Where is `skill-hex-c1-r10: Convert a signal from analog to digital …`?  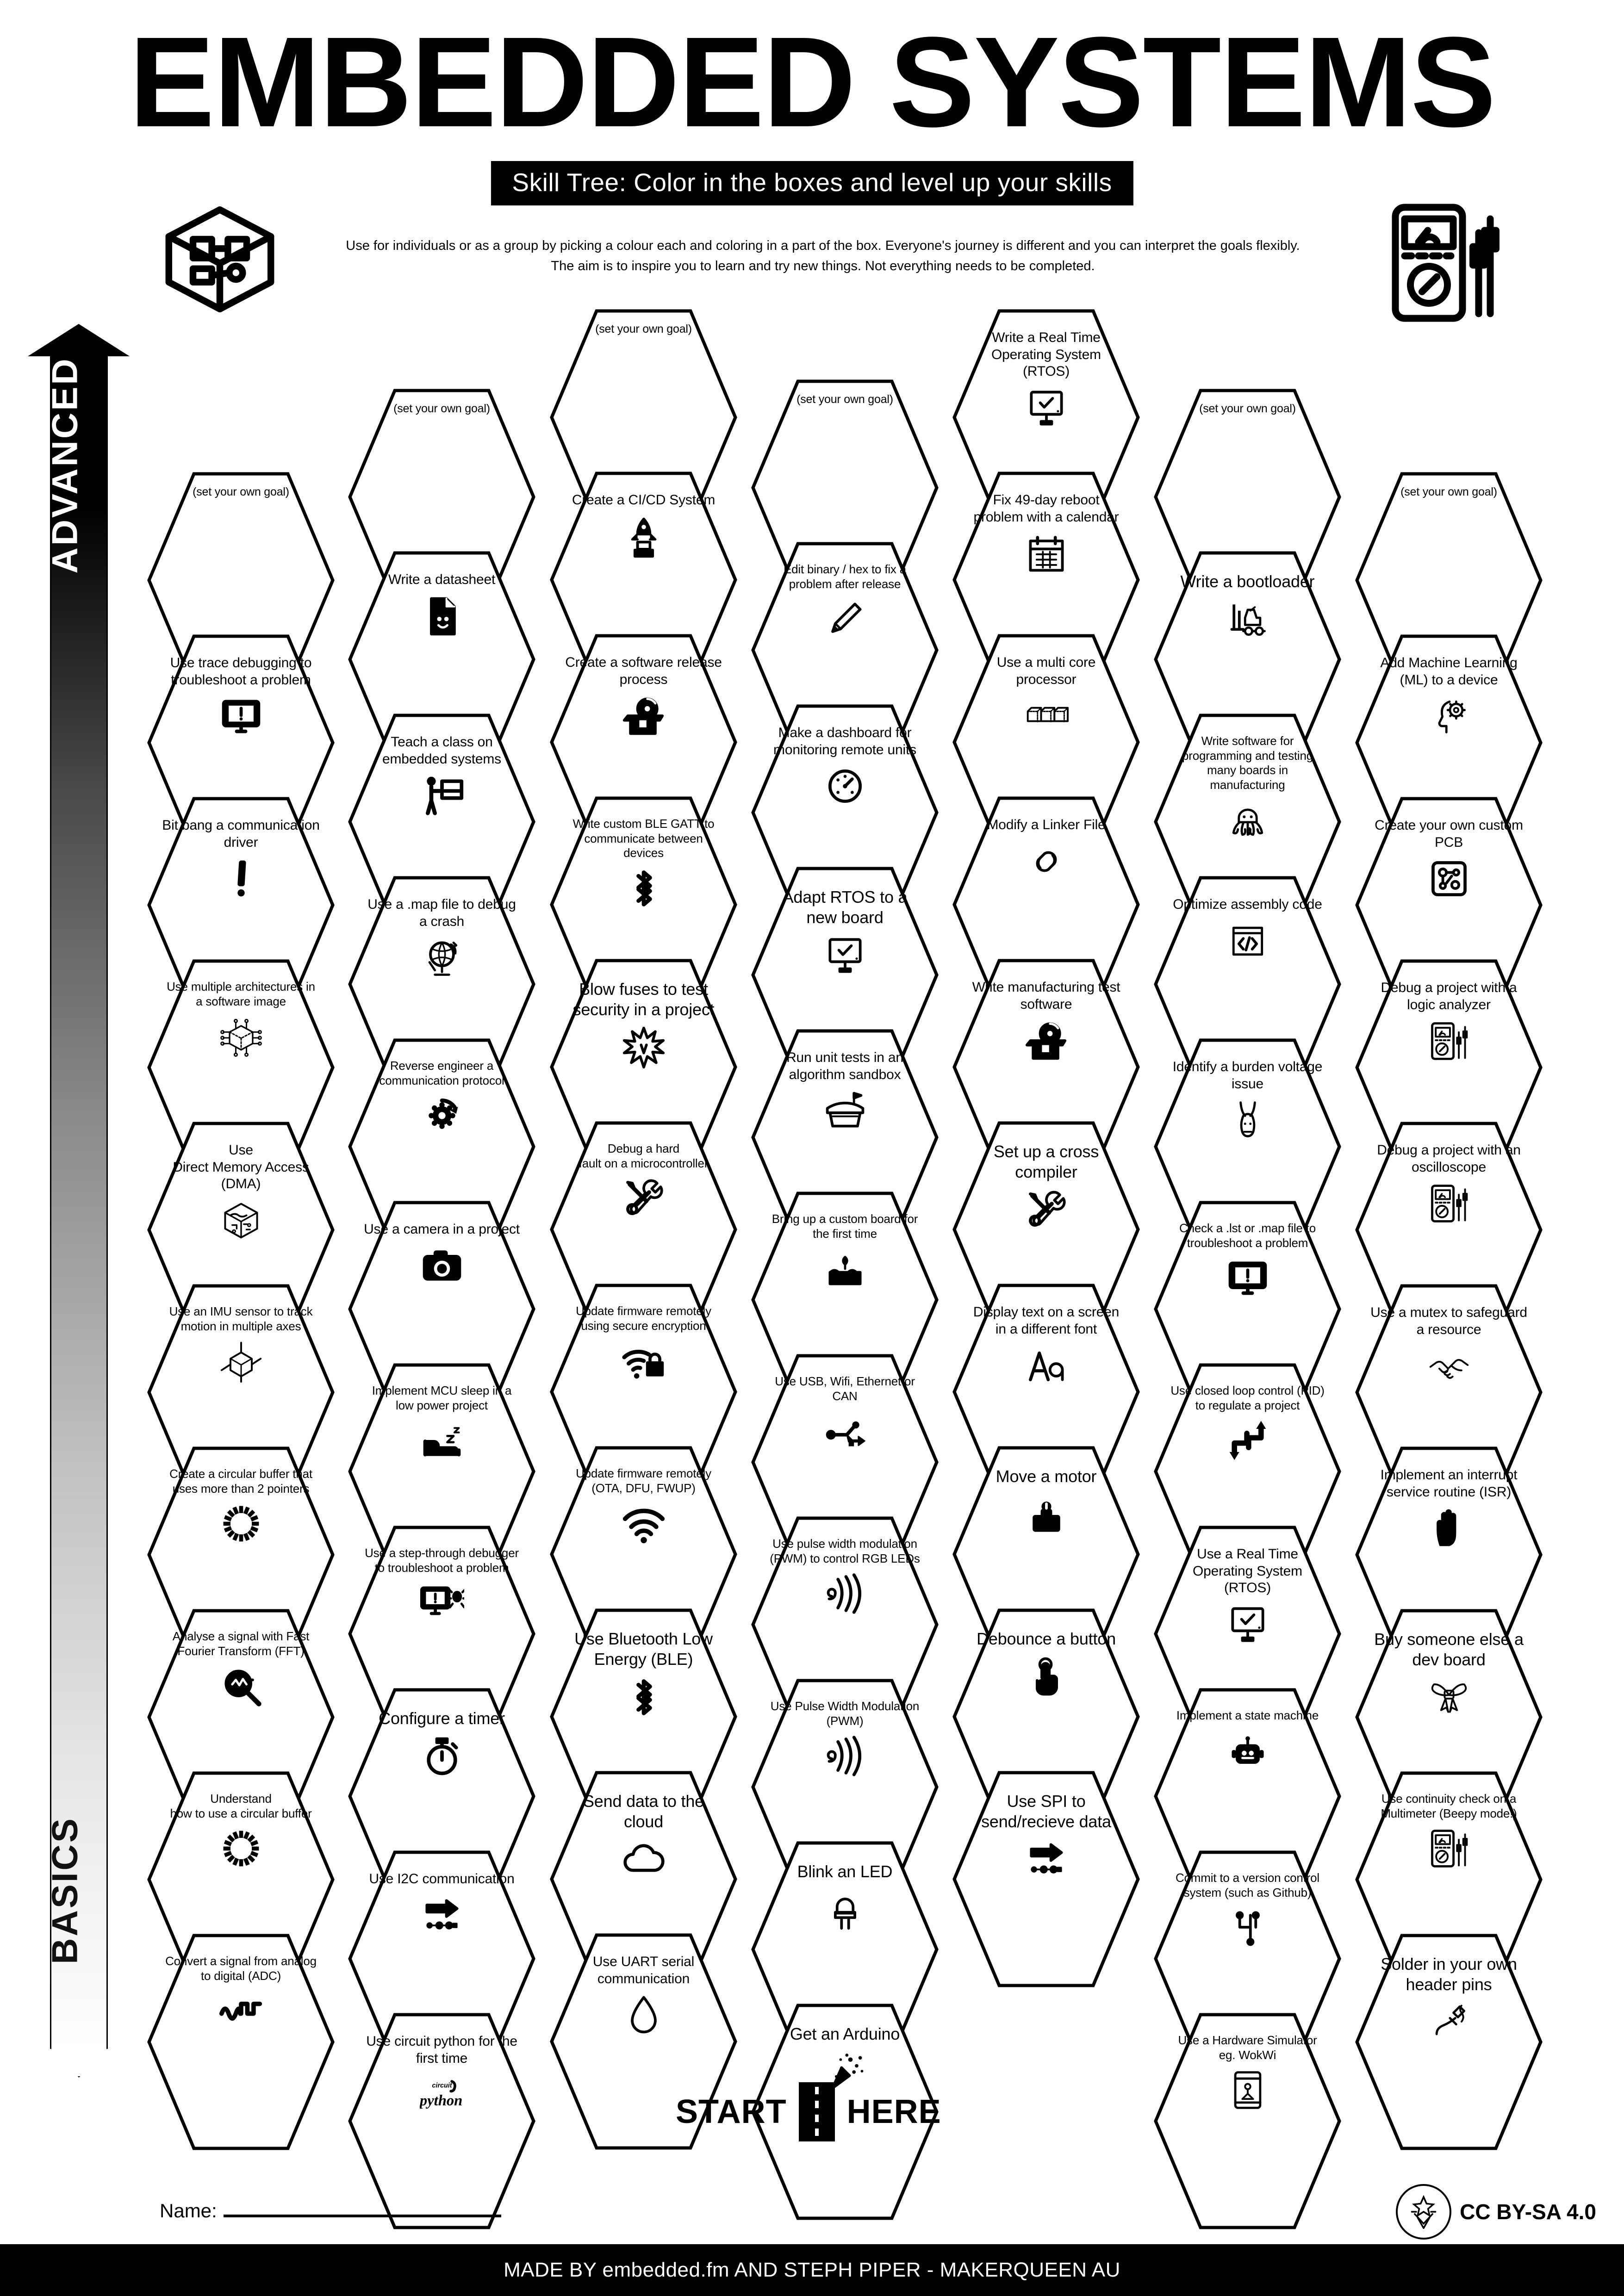
skill-hex-c1-r10: Convert a signal from analog to digital … is located at coordinates (241, 2042).